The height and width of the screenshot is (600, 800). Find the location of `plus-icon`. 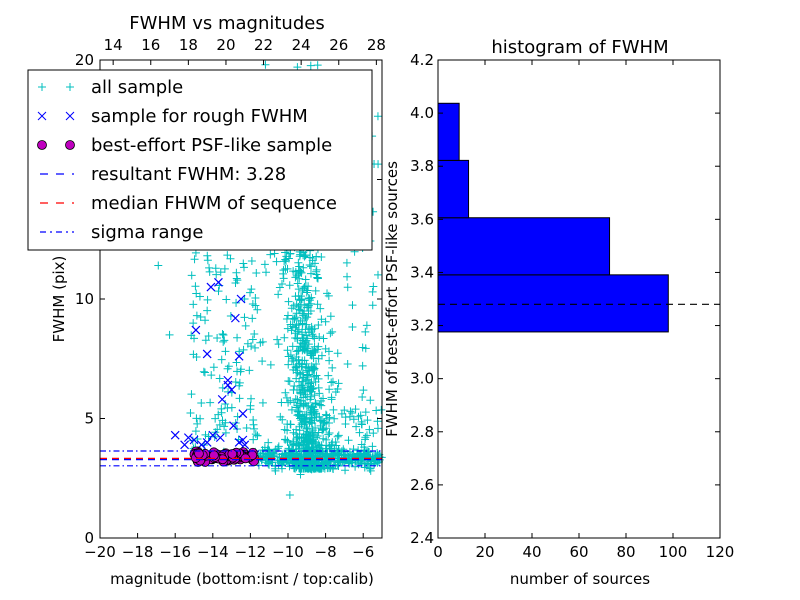

plus-icon is located at coordinates (70, 87).